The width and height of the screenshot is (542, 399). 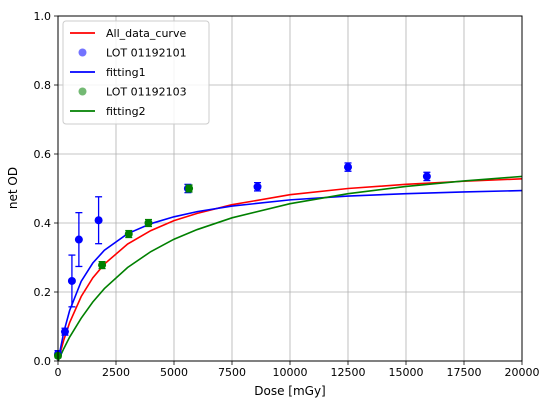 I want to click on x-tick-label: 10000, so click(x=290, y=372).